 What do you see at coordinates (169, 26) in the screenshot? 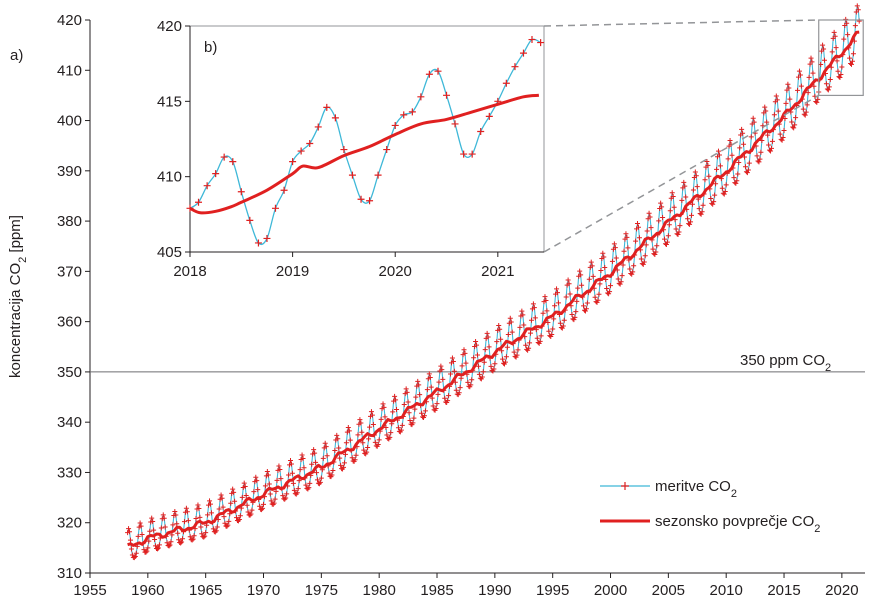
I see `inset-y-tick-label: 420` at bounding box center [169, 26].